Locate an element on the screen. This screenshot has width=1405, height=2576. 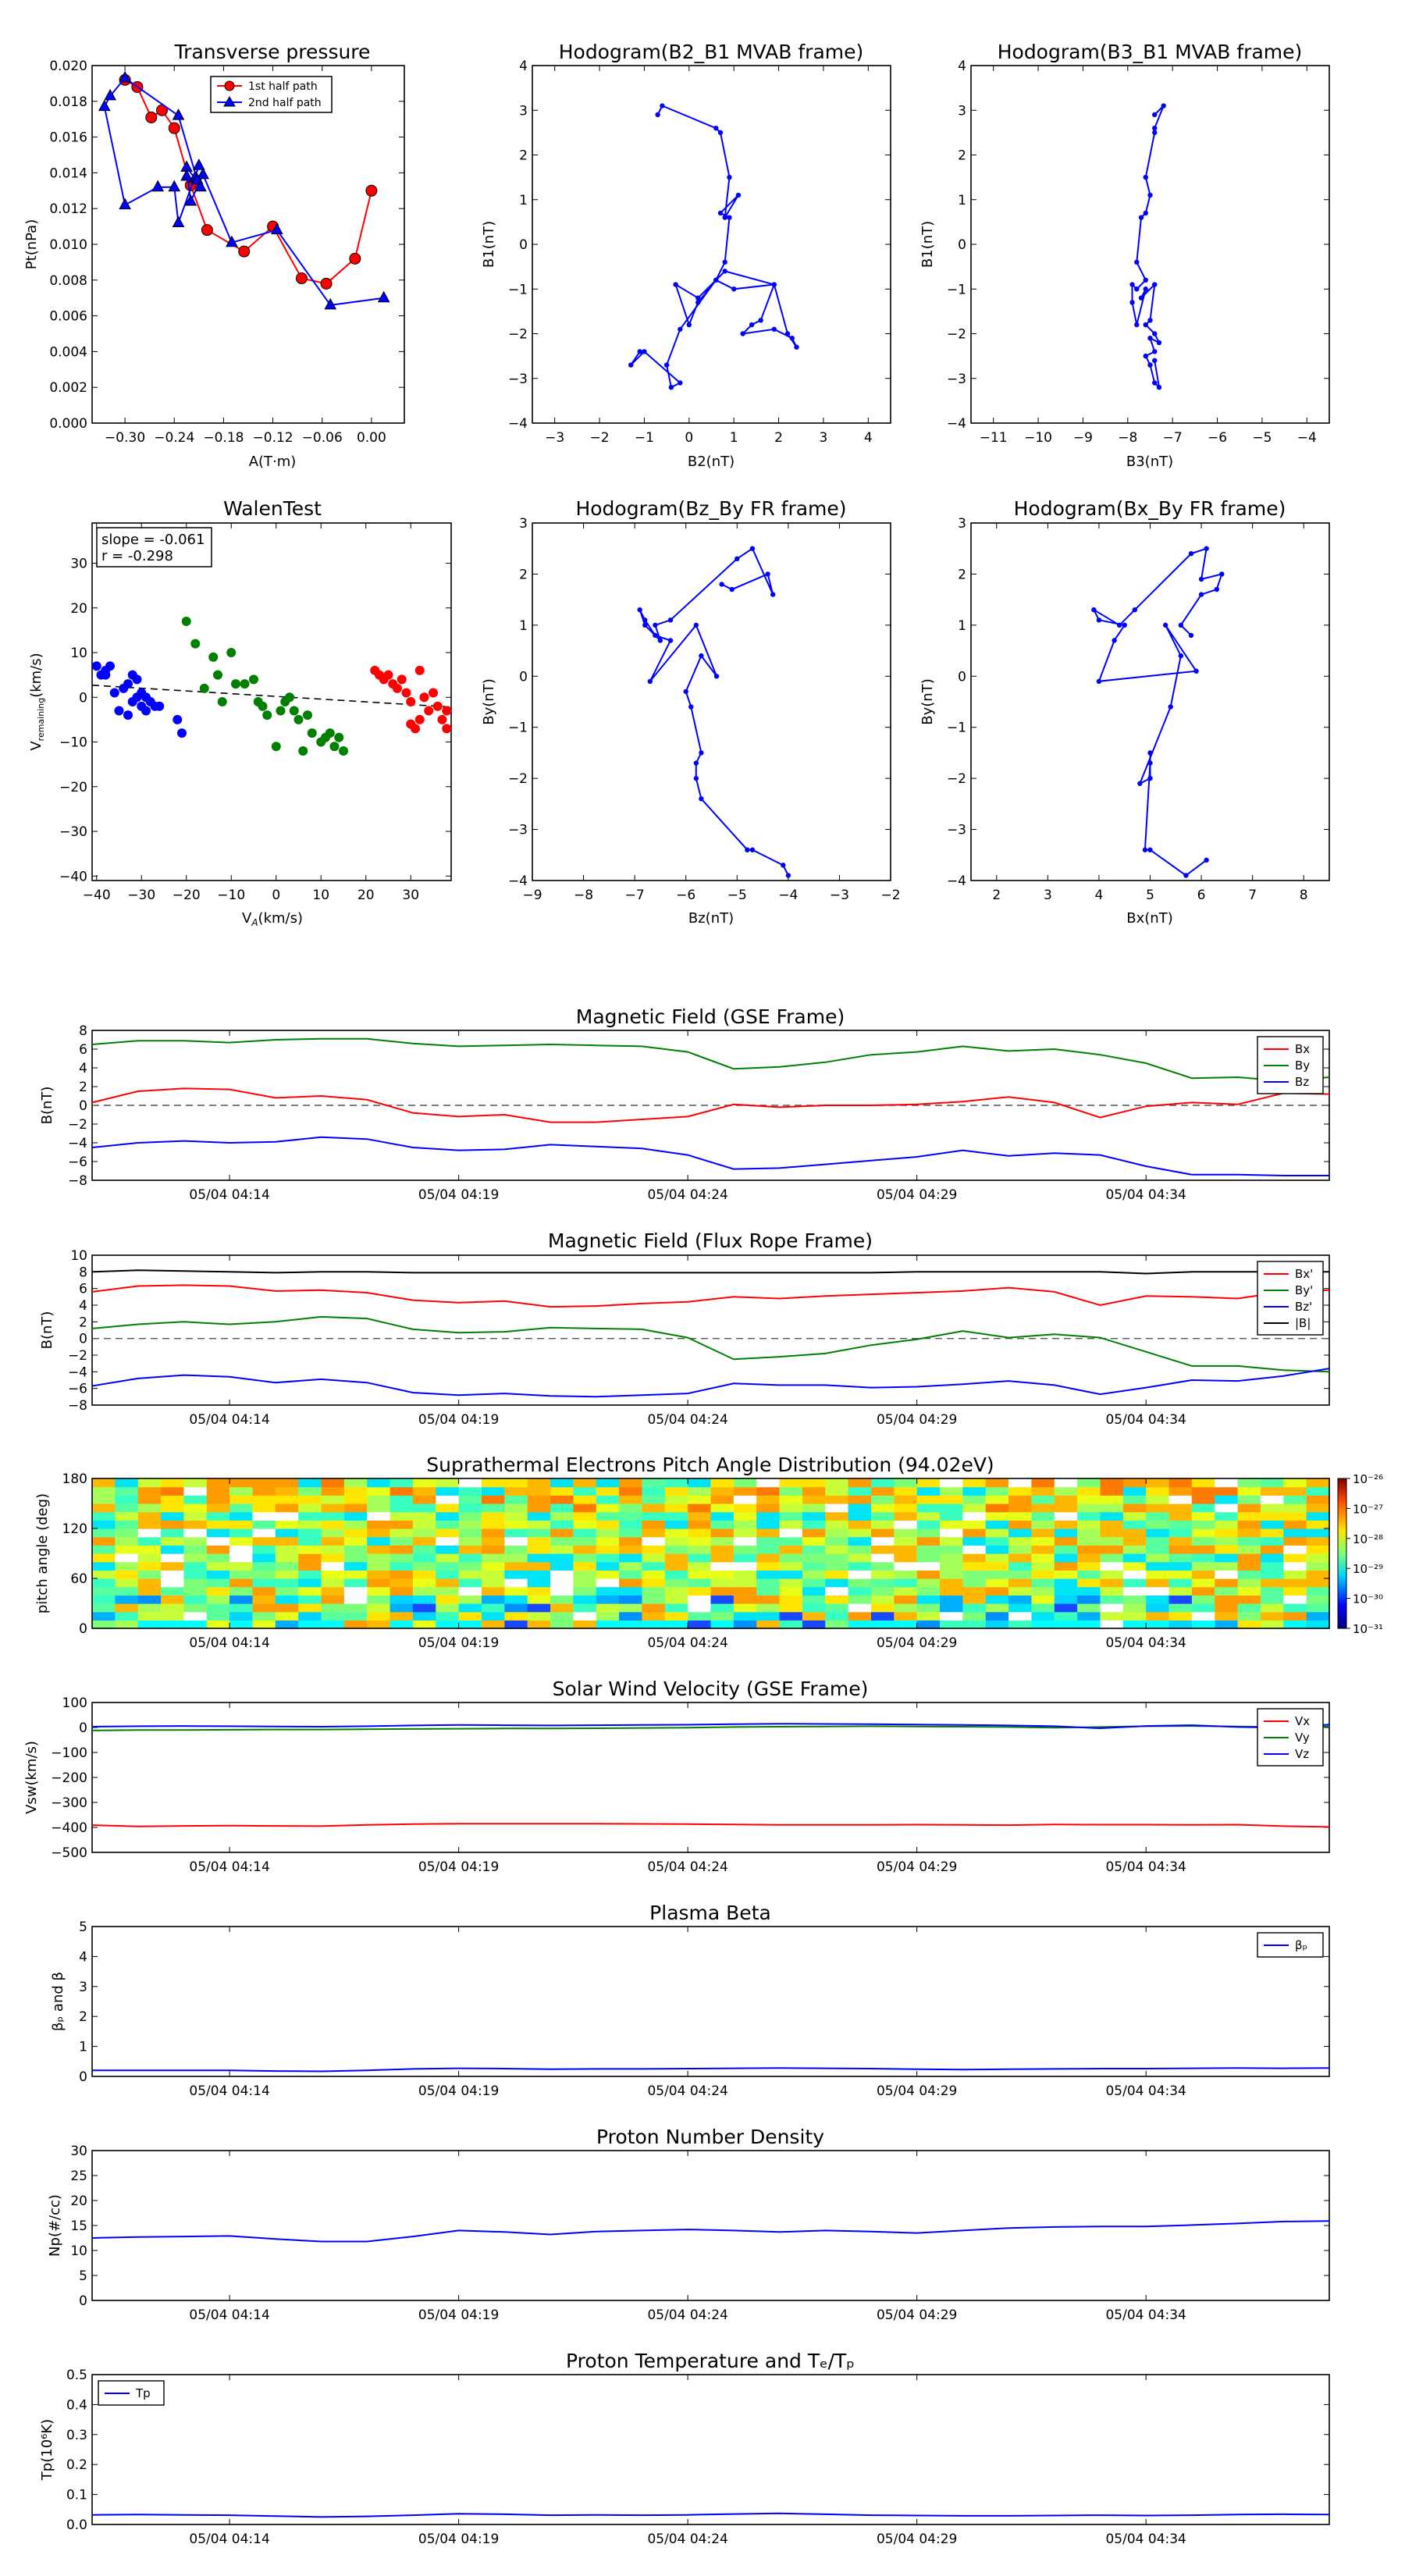
plot-frame is located at coordinates (248, 245).